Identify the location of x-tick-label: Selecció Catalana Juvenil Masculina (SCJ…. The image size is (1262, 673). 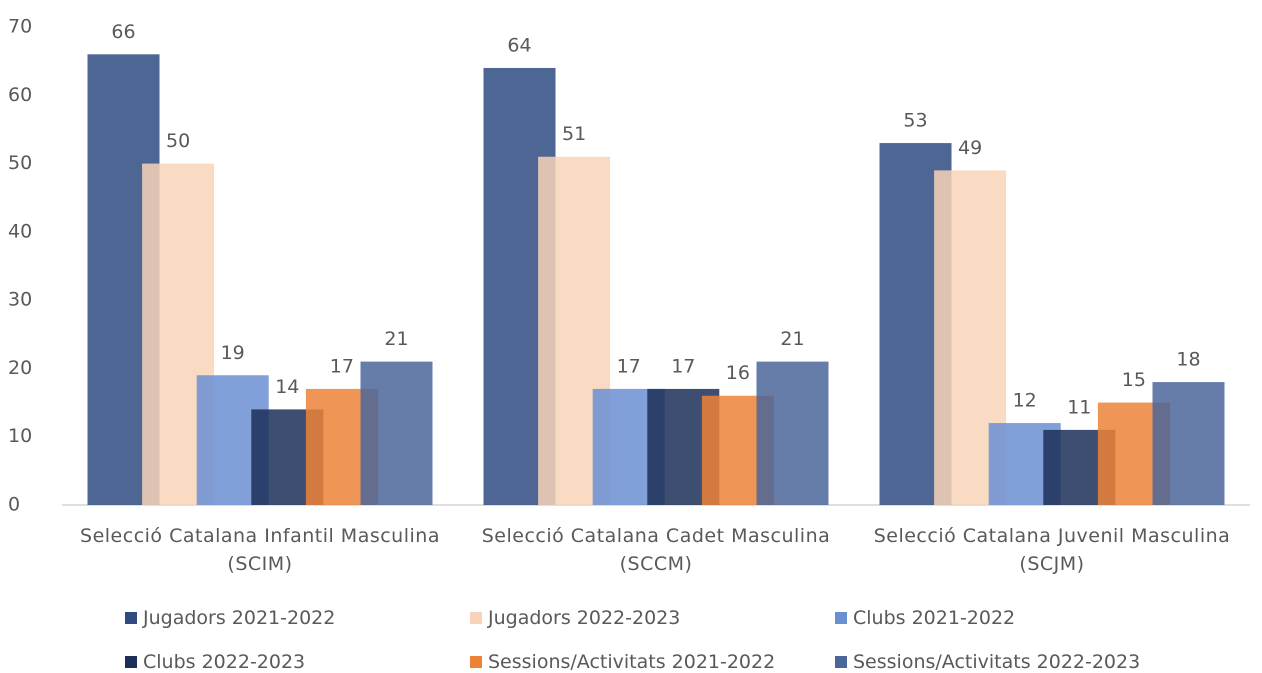
(1052, 550).